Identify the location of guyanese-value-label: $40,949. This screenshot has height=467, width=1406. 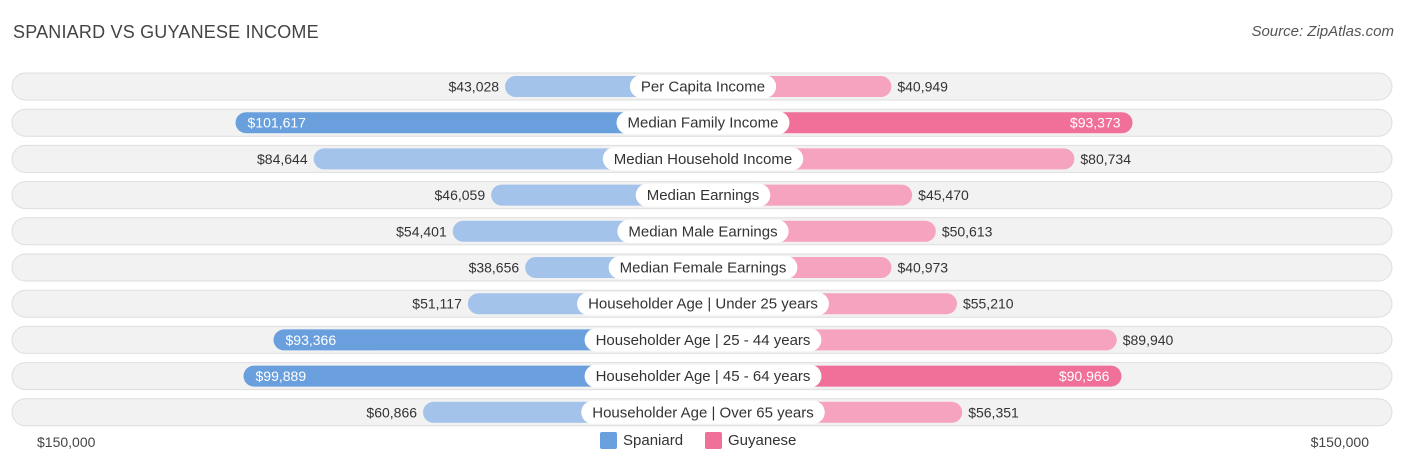
(922, 87).